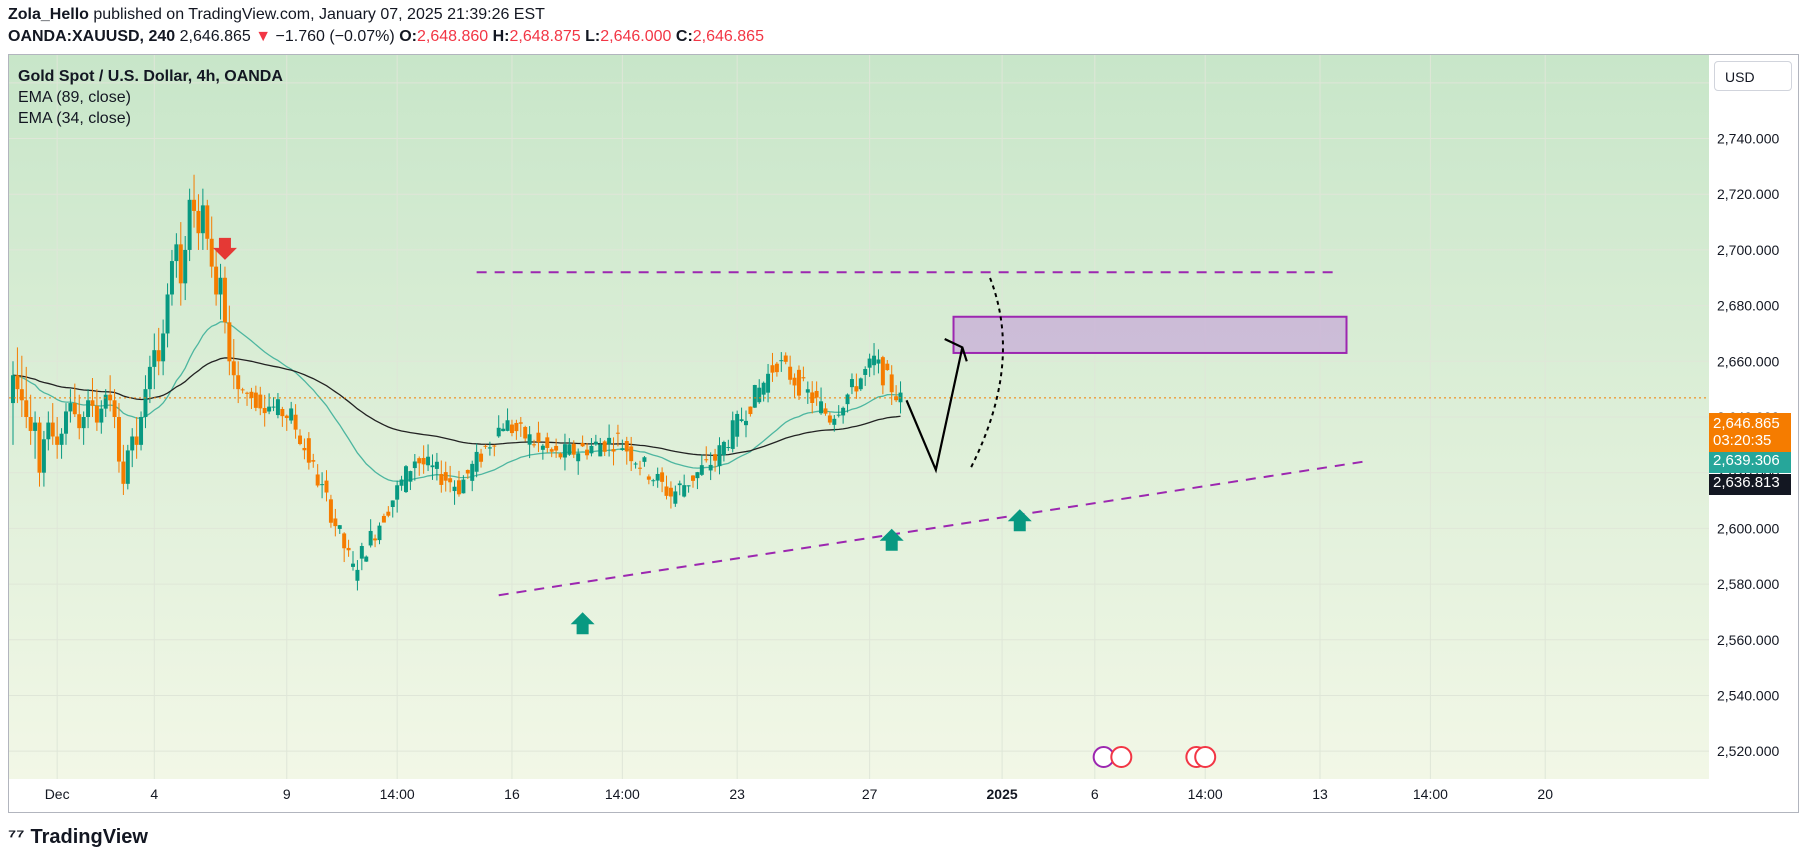 The height and width of the screenshot is (861, 1807). I want to click on time-axis-bg, so click(903, 795).